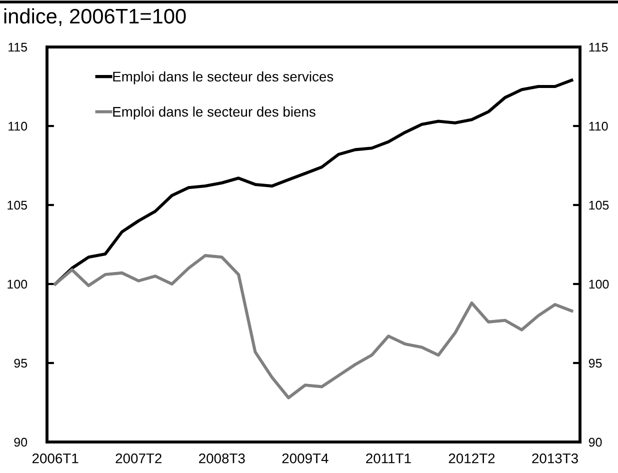 This screenshot has height=473, width=618. I want to click on x-tick-label: 2013T3, so click(555, 458).